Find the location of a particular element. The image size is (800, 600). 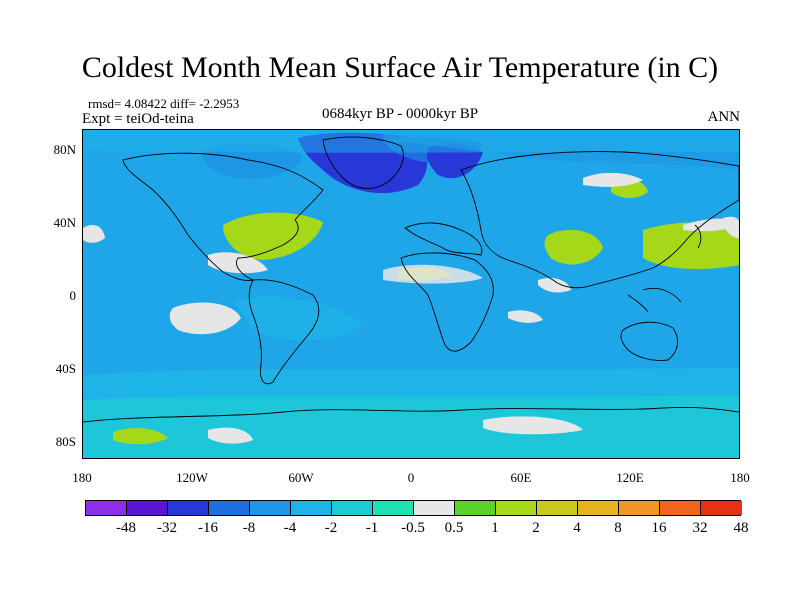

neutral-gulf is located at coordinates (238, 263).